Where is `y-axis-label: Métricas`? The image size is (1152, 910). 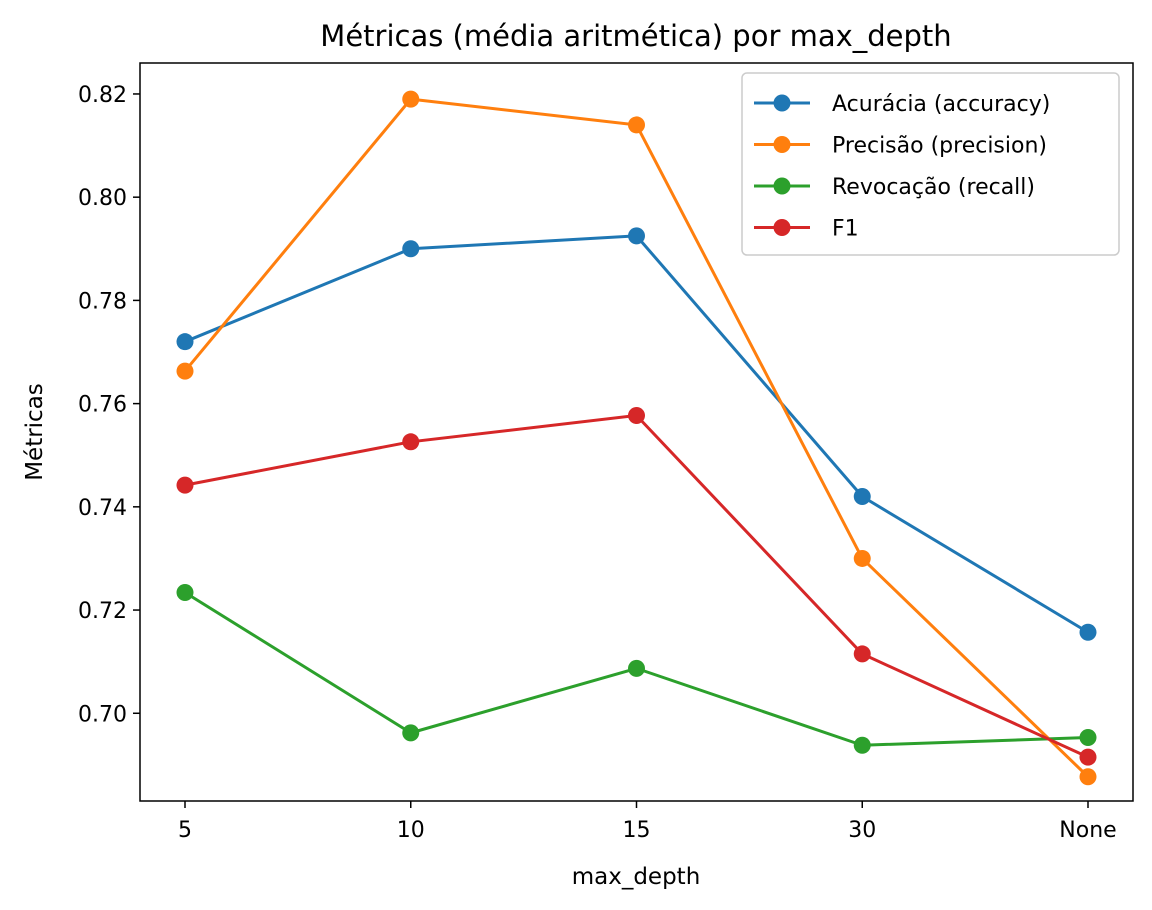 y-axis-label: Métricas is located at coordinates (35, 432).